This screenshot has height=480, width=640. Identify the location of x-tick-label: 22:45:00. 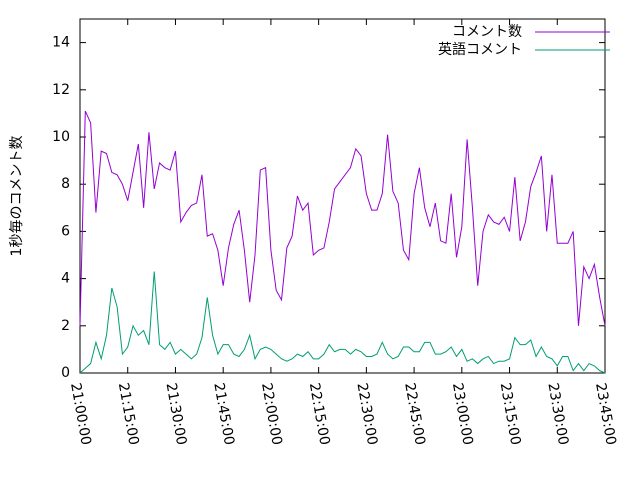
(414, 414).